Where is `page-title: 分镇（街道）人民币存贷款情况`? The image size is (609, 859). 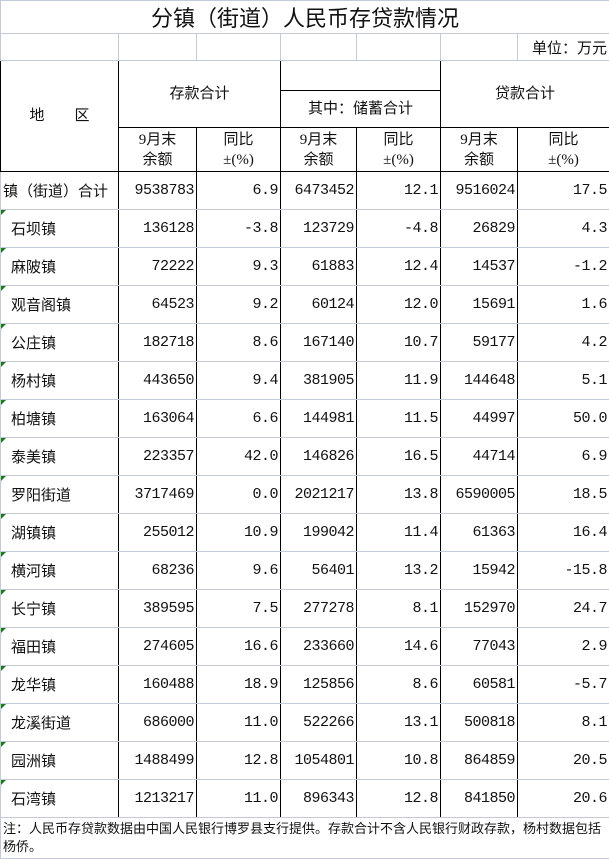 page-title: 分镇（街道）人民币存贷款情况 is located at coordinates (305, 17).